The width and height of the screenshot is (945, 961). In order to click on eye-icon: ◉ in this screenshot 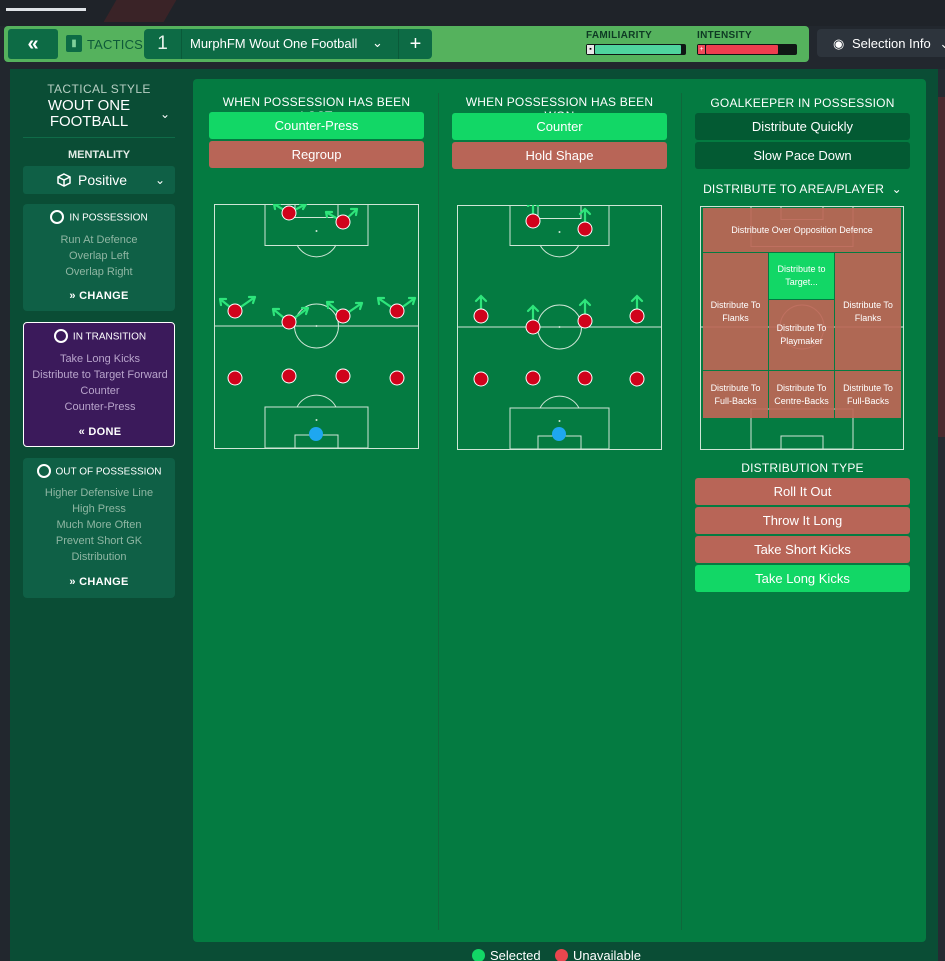, I will do `click(839, 43)`.